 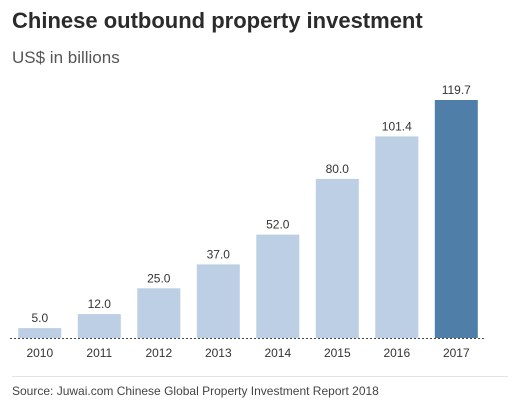 I want to click on bar-2017, so click(x=456, y=219).